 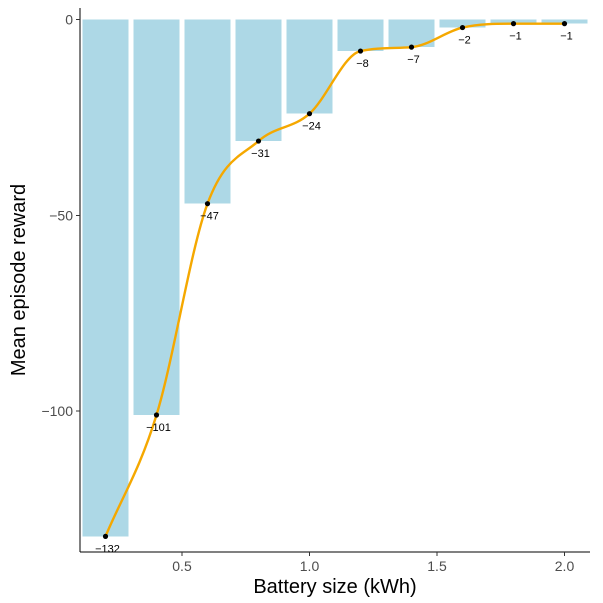 I want to click on x-axis-title: Battery size (kWh), so click(x=334, y=587).